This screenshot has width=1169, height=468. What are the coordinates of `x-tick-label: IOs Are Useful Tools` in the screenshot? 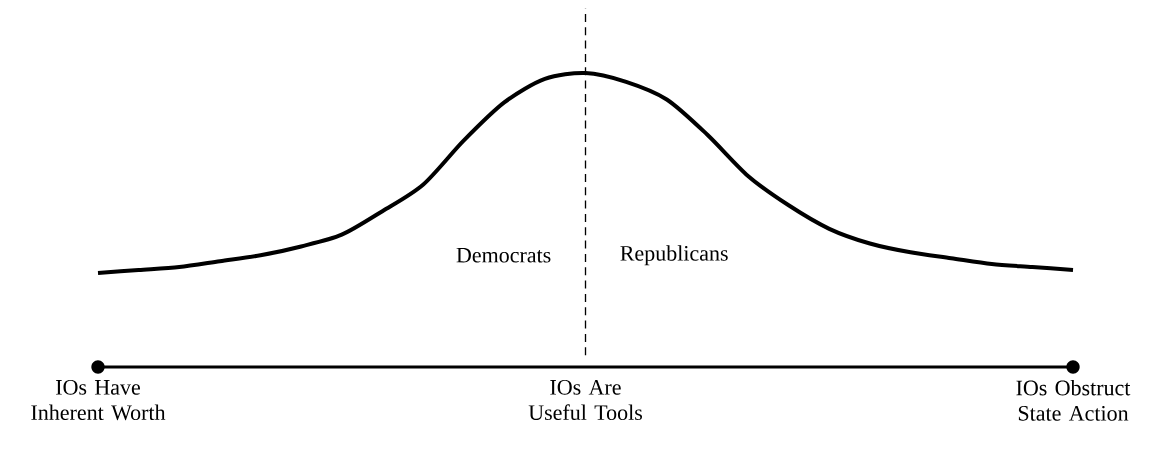 It's located at (585, 400).